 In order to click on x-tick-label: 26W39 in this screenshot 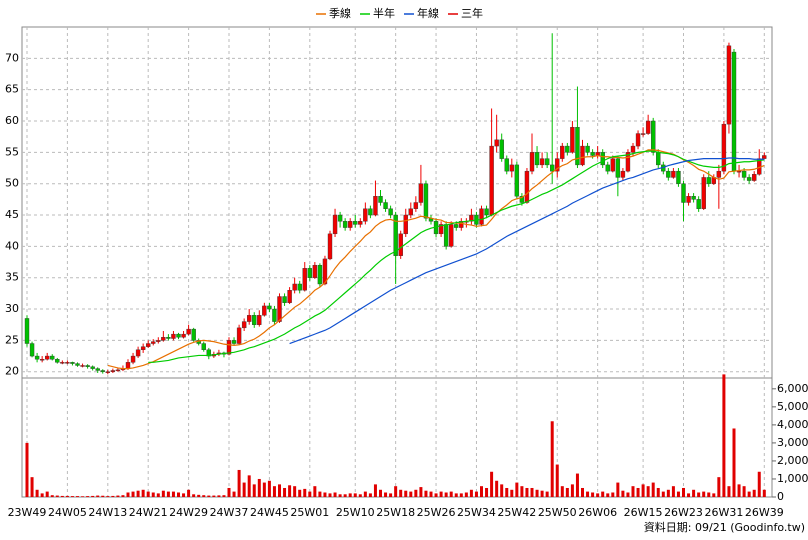, I will do `click(764, 512)`.